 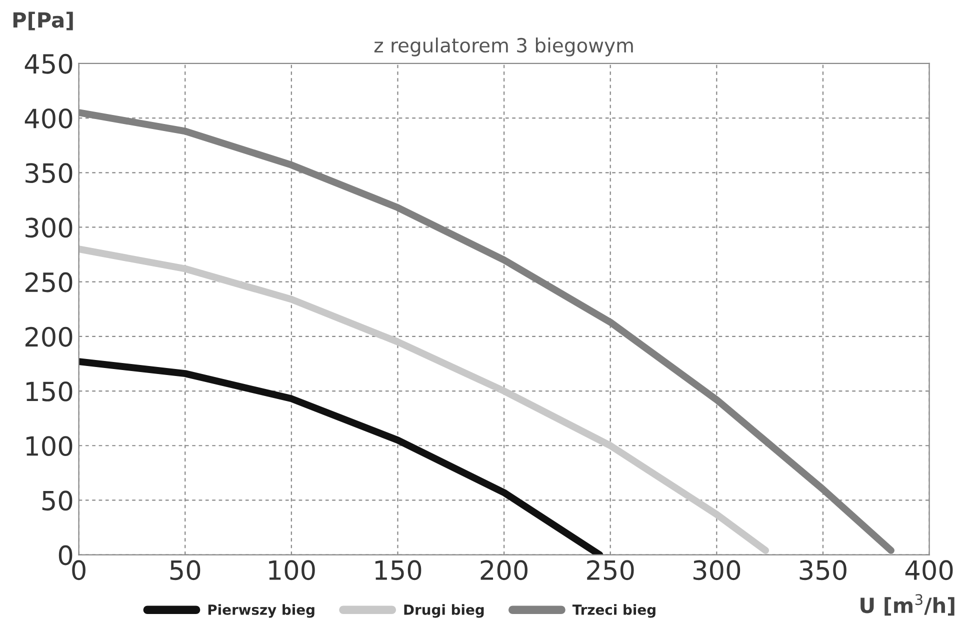 What do you see at coordinates (79, 570) in the screenshot?
I see `x-tick-label: 0` at bounding box center [79, 570].